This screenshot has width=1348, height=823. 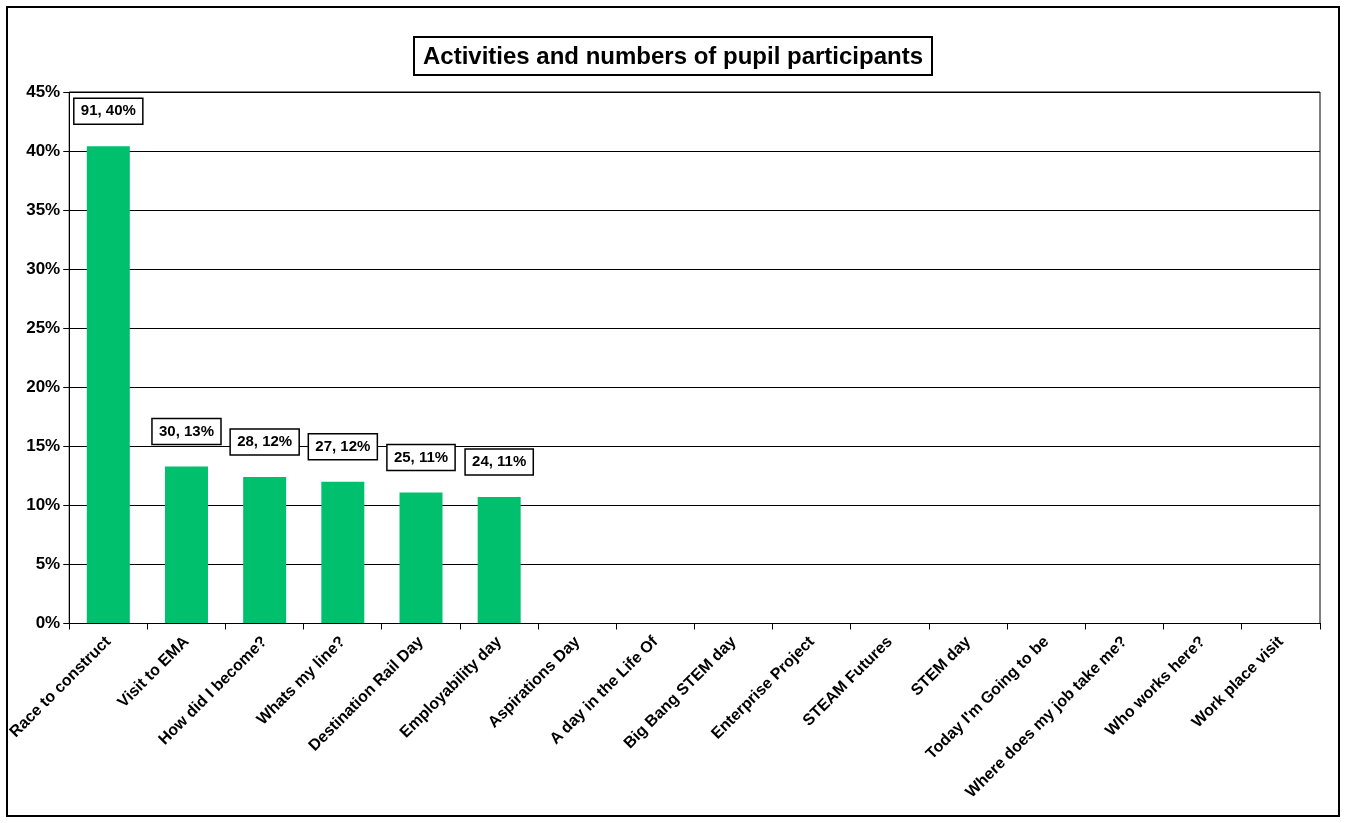 What do you see at coordinates (43, 268) in the screenshot?
I see `y-tick-label: 30%` at bounding box center [43, 268].